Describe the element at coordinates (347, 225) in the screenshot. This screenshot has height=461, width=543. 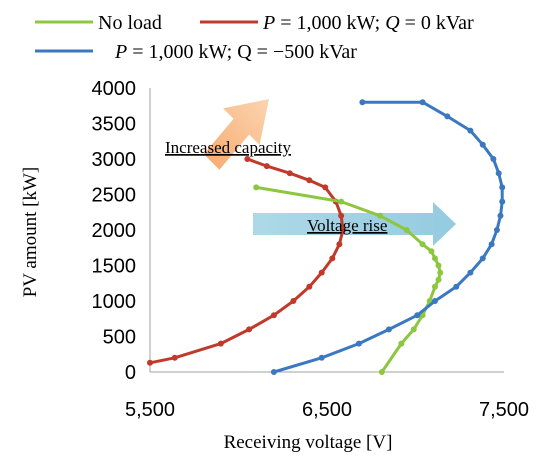
I see `annotation-voltage-rise: Voltage rise` at that location.